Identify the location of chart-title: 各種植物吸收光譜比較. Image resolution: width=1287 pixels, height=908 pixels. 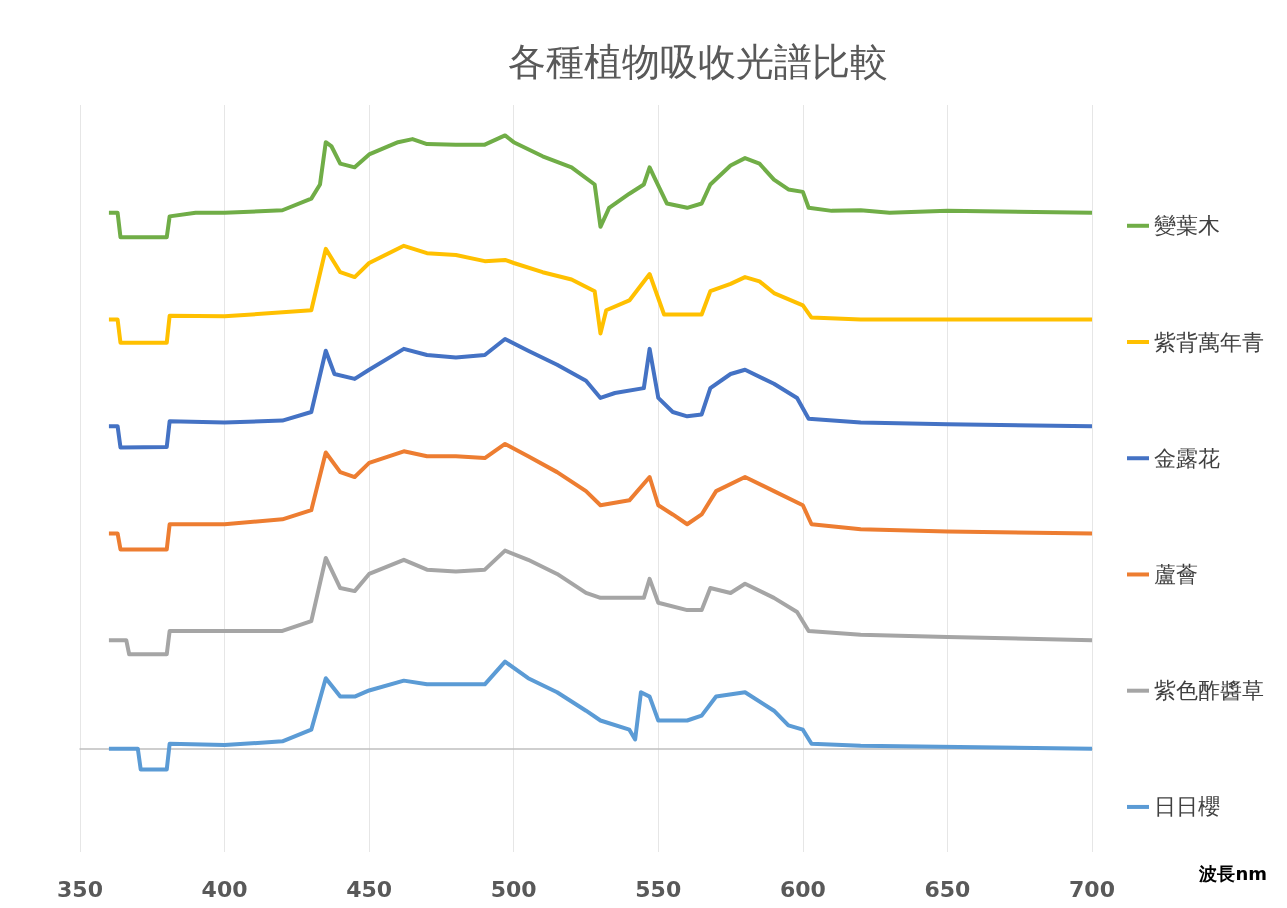
(698, 62).